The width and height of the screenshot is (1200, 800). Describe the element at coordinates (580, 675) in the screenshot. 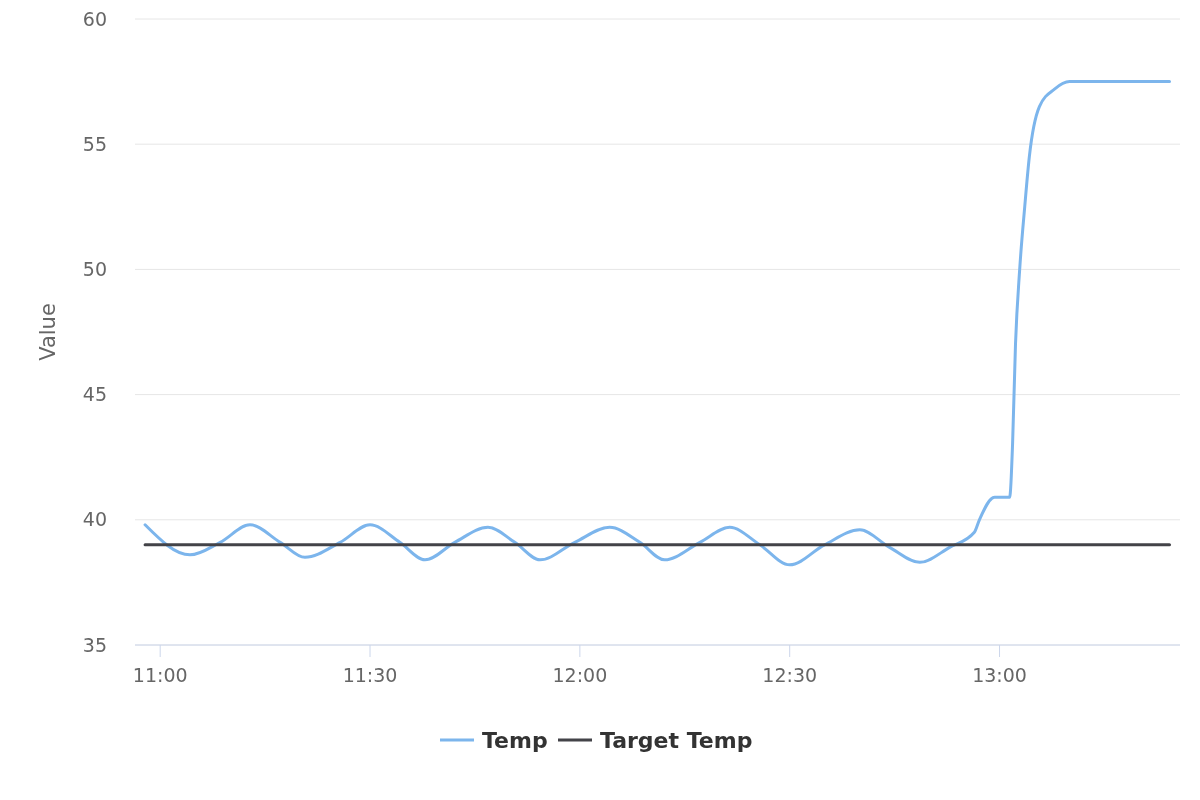

I see `x-tick-label: 12:00` at that location.